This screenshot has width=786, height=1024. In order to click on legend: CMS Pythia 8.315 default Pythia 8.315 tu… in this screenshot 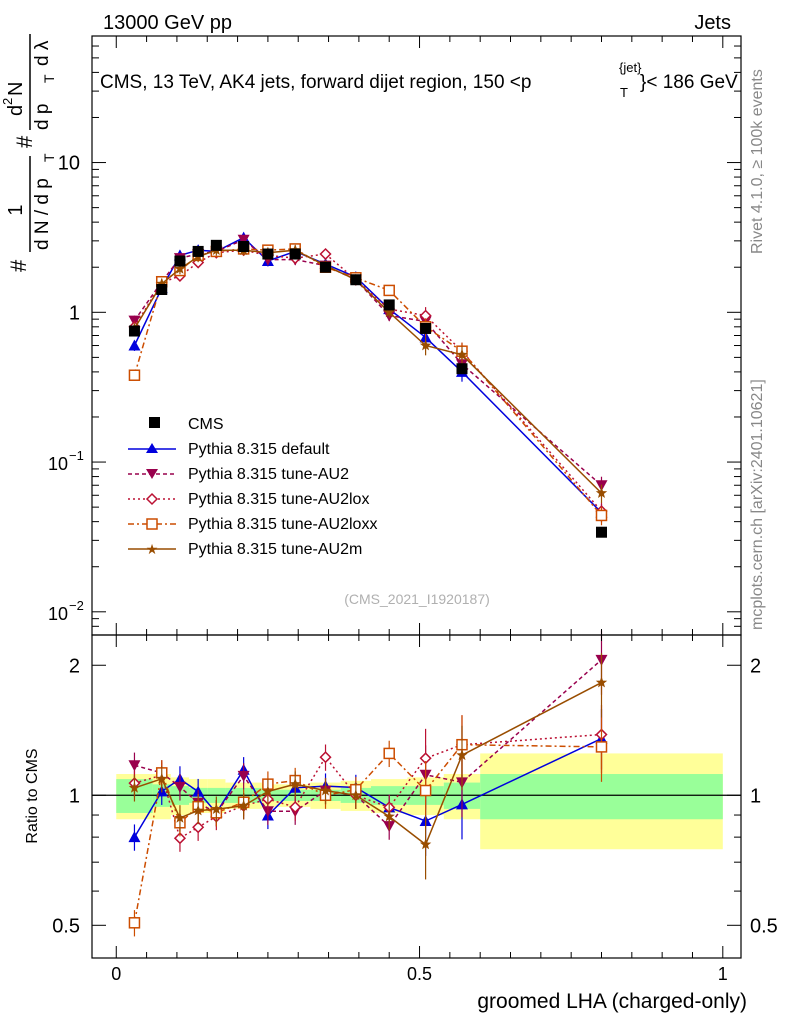, I will do `click(252, 487)`.